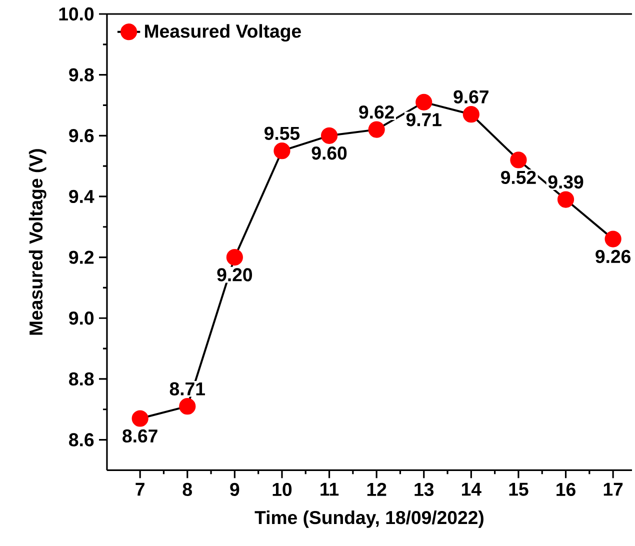  I want to click on y-axis-title: Measured Voltage (V), so click(37, 242).